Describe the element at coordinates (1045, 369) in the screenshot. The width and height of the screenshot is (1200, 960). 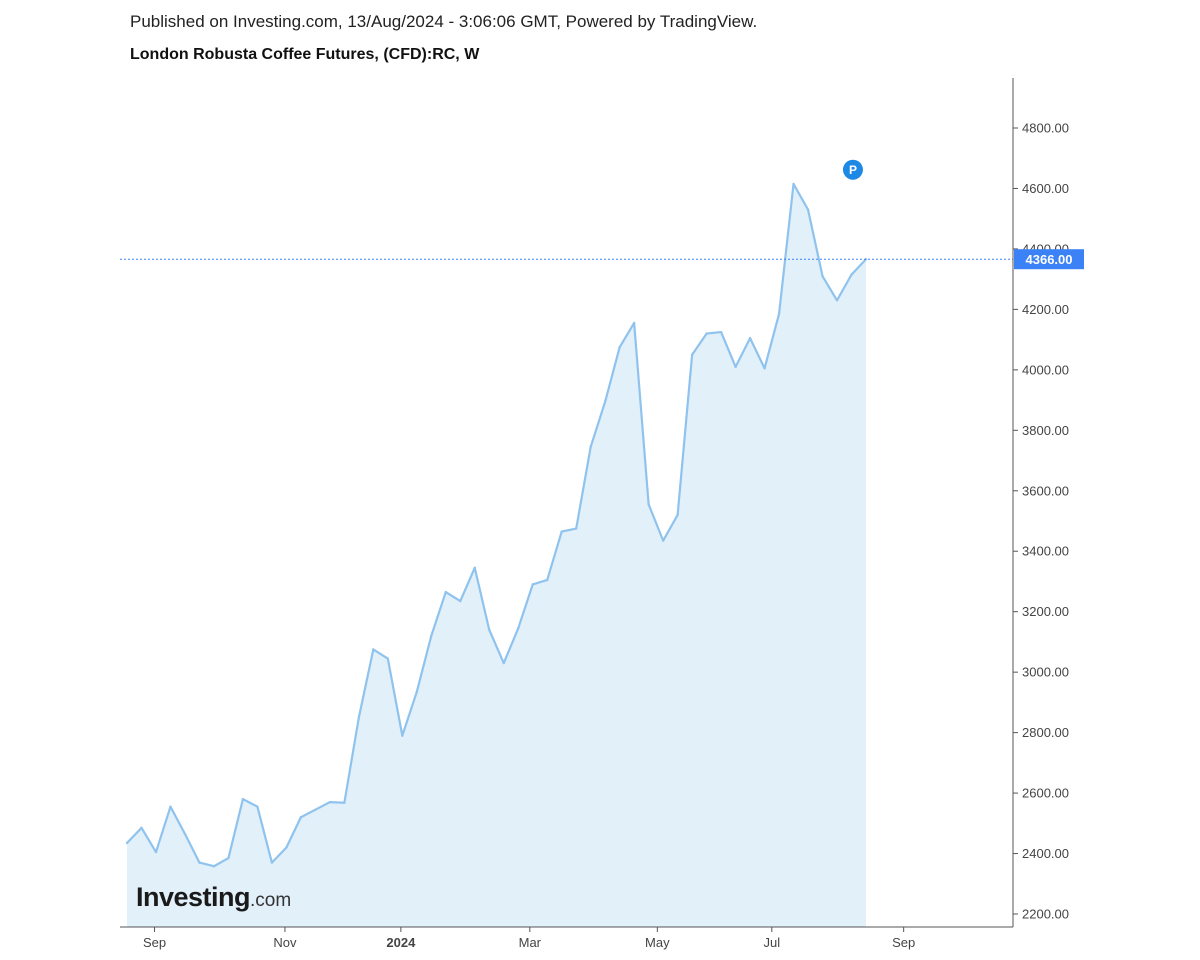
I see `y-tick-label: 4000.00` at that location.